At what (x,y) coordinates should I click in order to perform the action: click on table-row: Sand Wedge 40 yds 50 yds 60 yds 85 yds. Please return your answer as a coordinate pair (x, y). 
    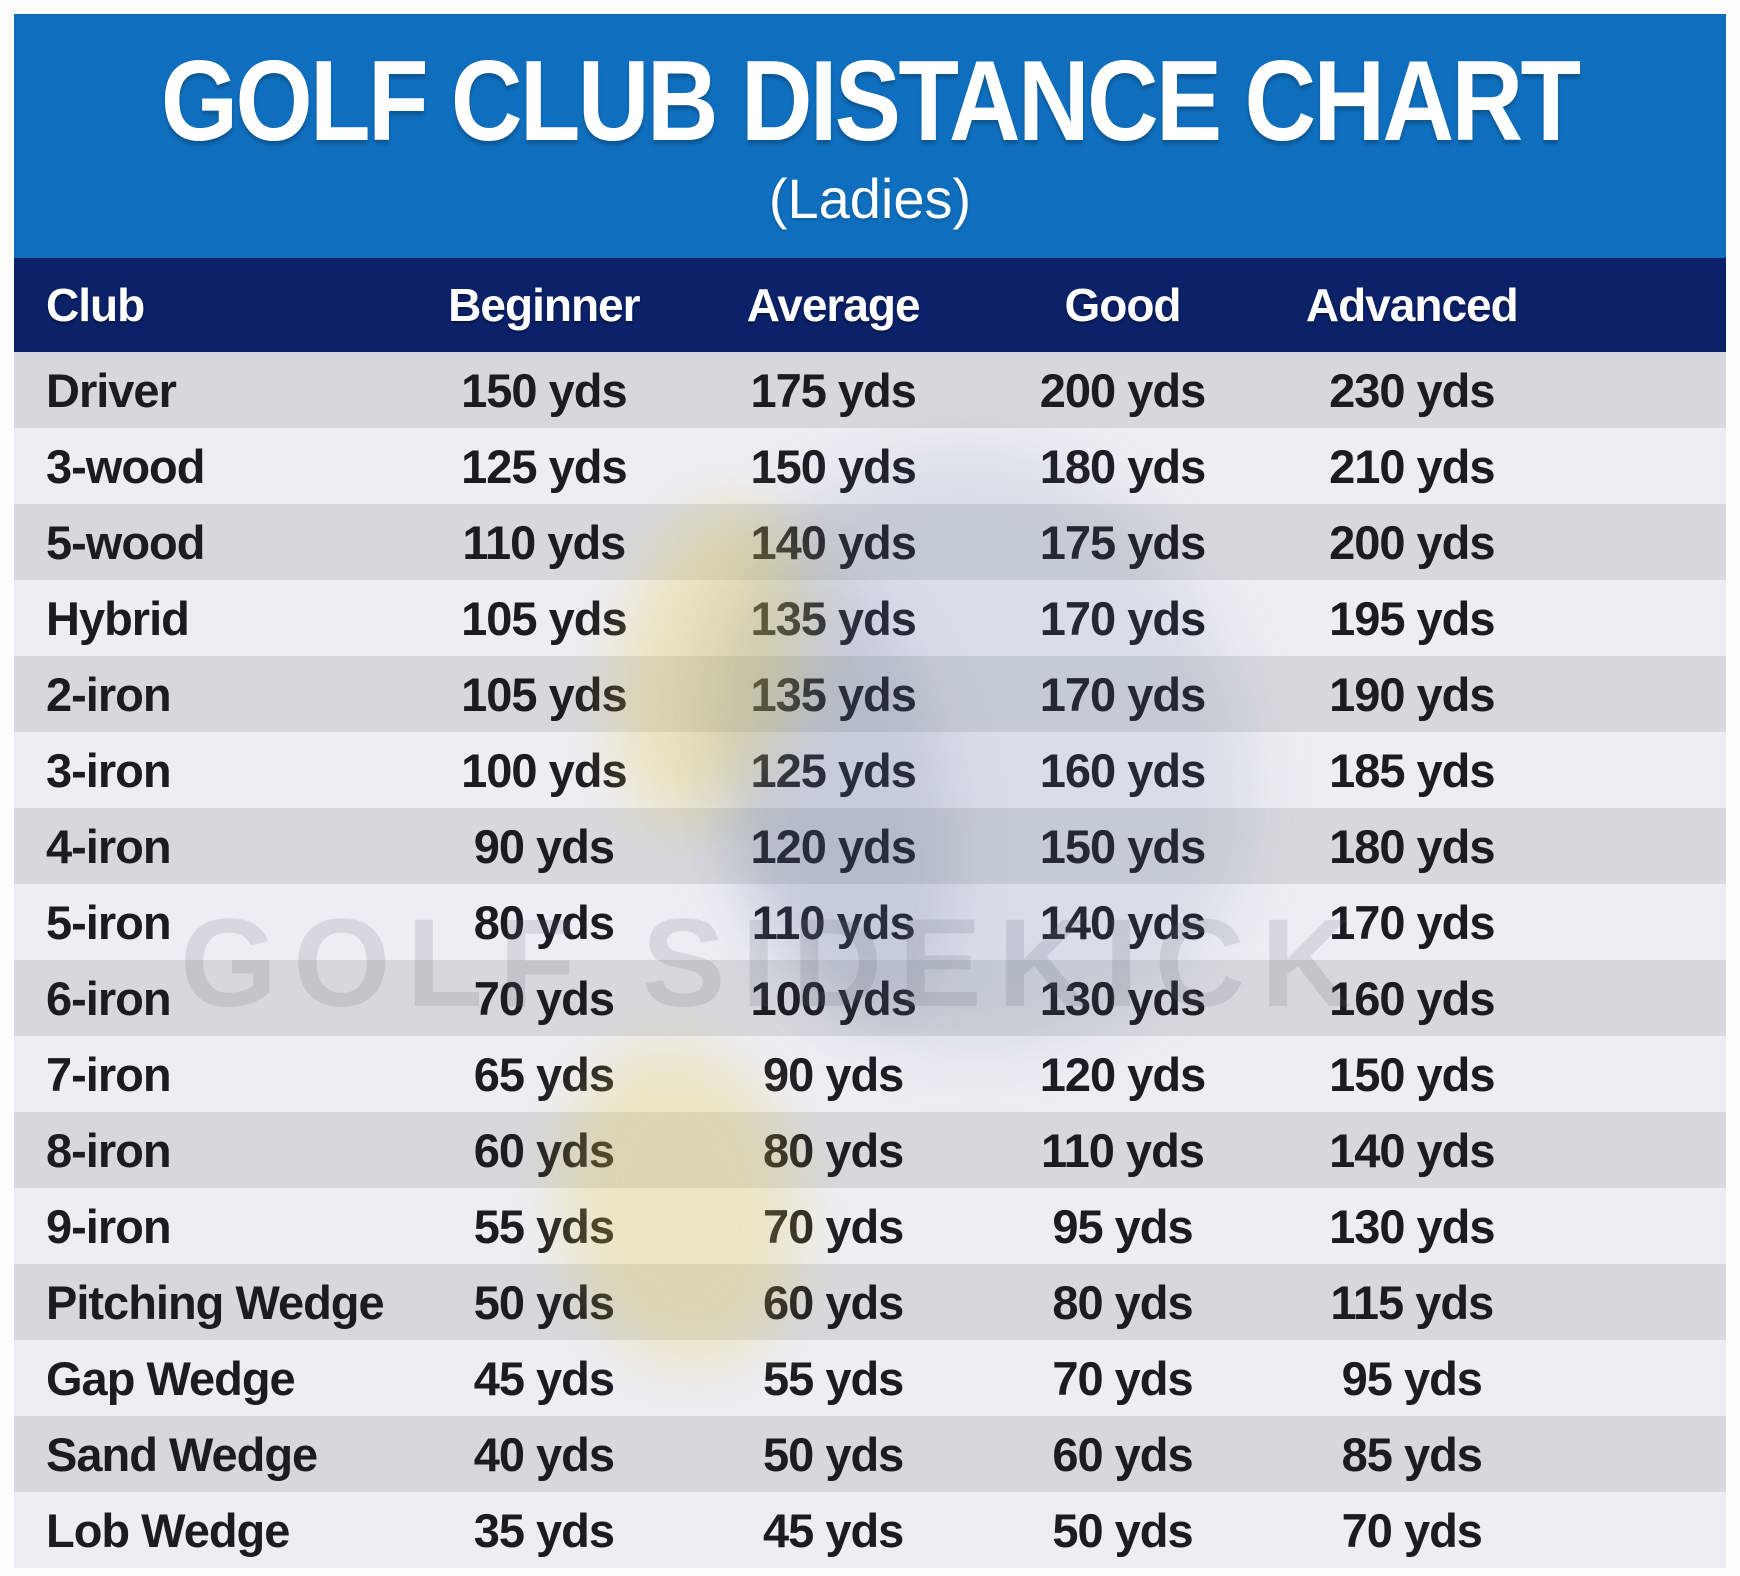
    Looking at the image, I should click on (870, 1454).